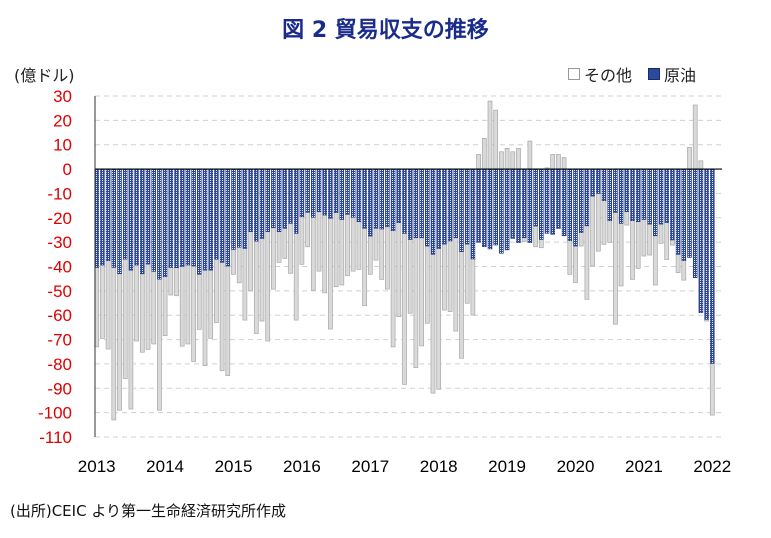 The height and width of the screenshot is (538, 771). What do you see at coordinates (59, 242) in the screenshot?
I see `y-tick-label: -30` at bounding box center [59, 242].